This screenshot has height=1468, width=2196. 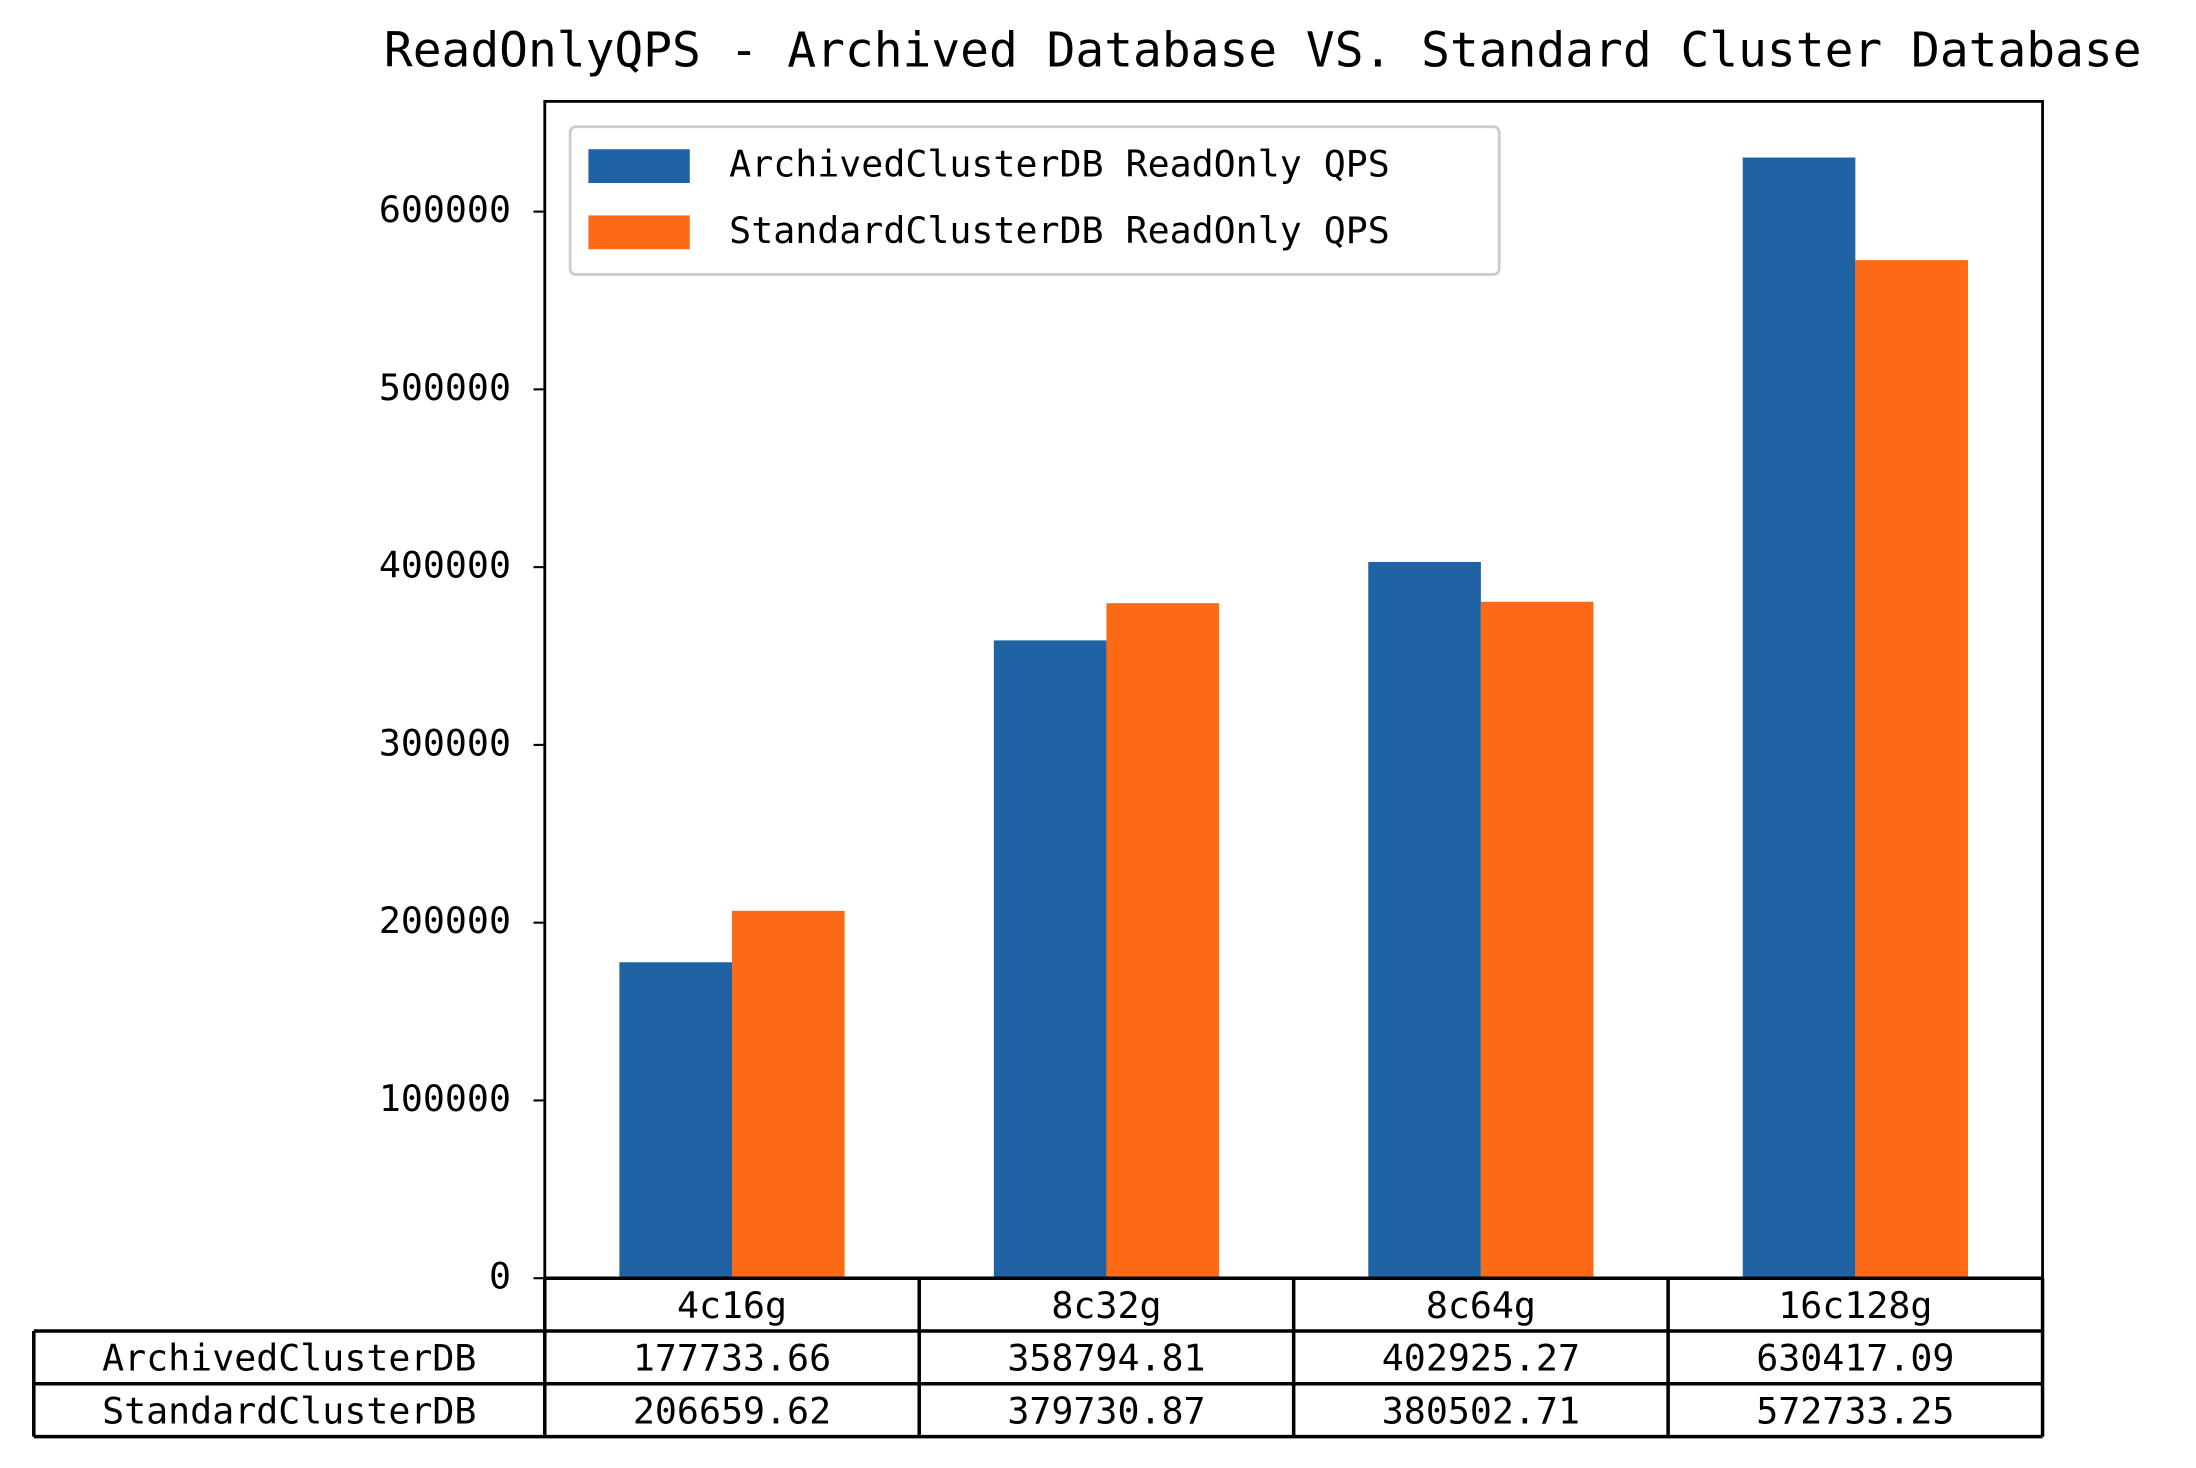 I want to click on table-cell: 379730.87, so click(x=1106, y=1411).